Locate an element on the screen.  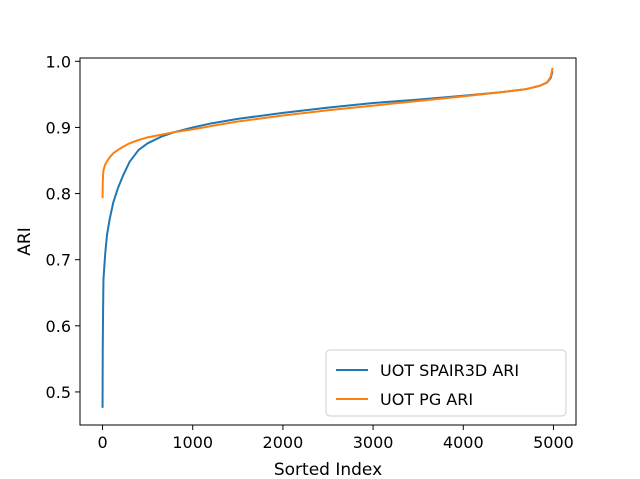
x-tick-label: 2000 is located at coordinates (283, 442).